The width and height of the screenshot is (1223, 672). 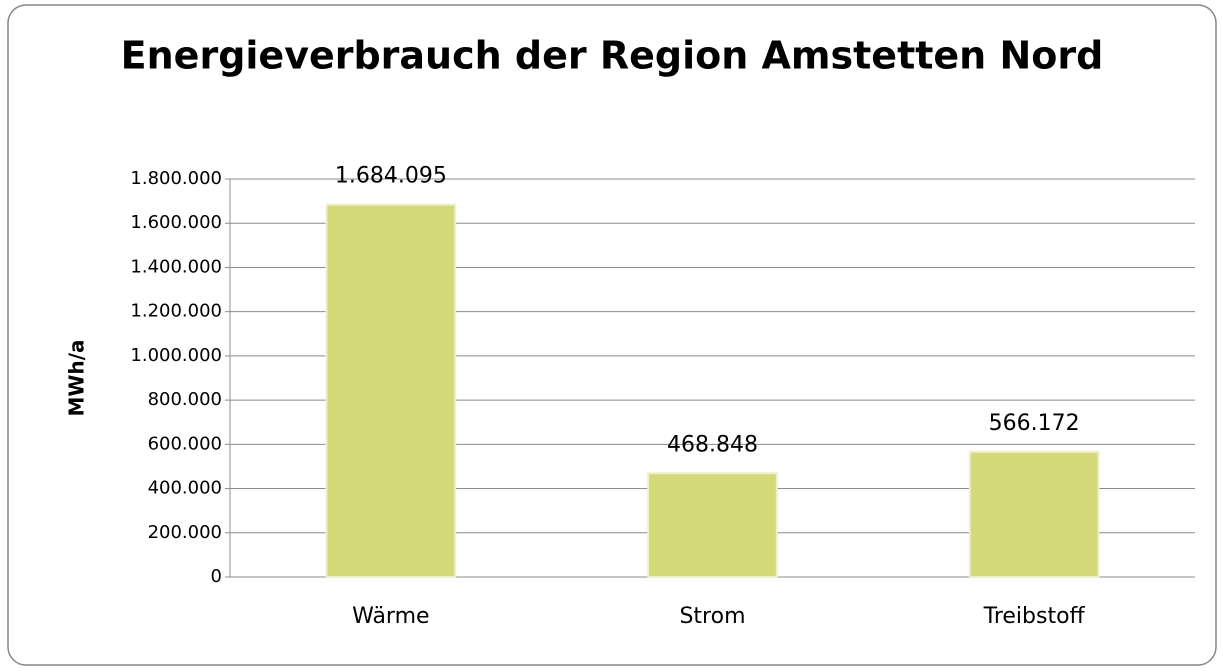 I want to click on y-tick-label: 1.800.000, so click(x=176, y=178).